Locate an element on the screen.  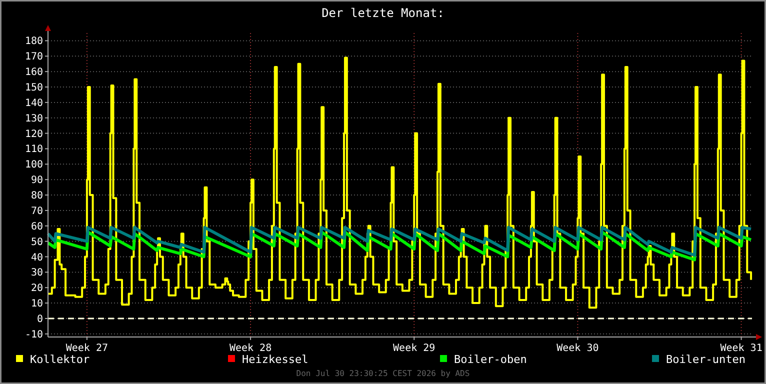
y-tick-label: 20 is located at coordinates (36, 288).